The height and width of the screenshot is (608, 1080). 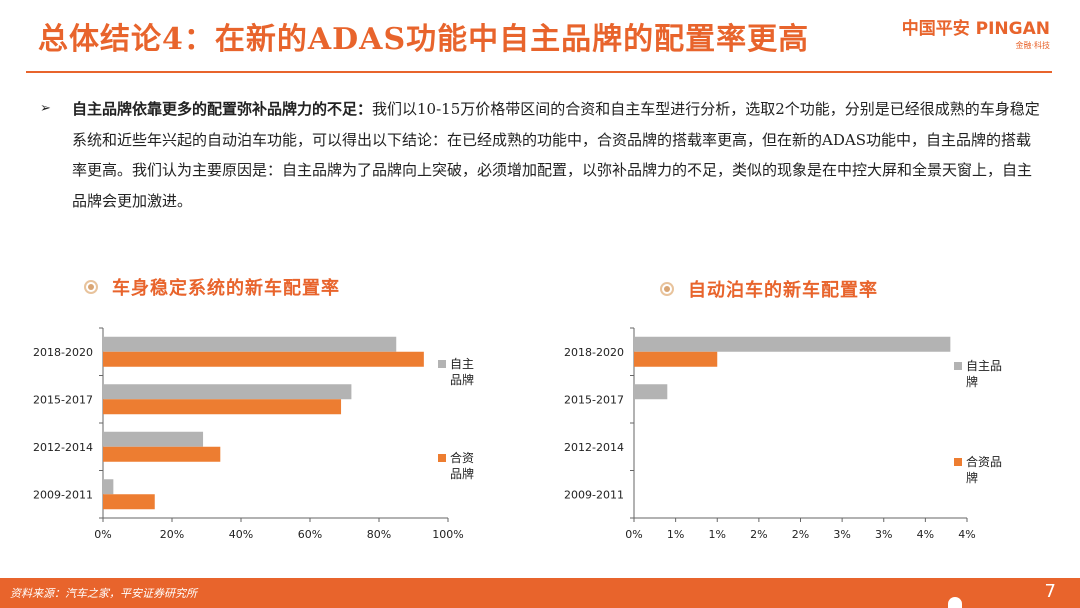 I want to click on right-chart-heading: 自动泊车的新车配置率, so click(x=769, y=289).